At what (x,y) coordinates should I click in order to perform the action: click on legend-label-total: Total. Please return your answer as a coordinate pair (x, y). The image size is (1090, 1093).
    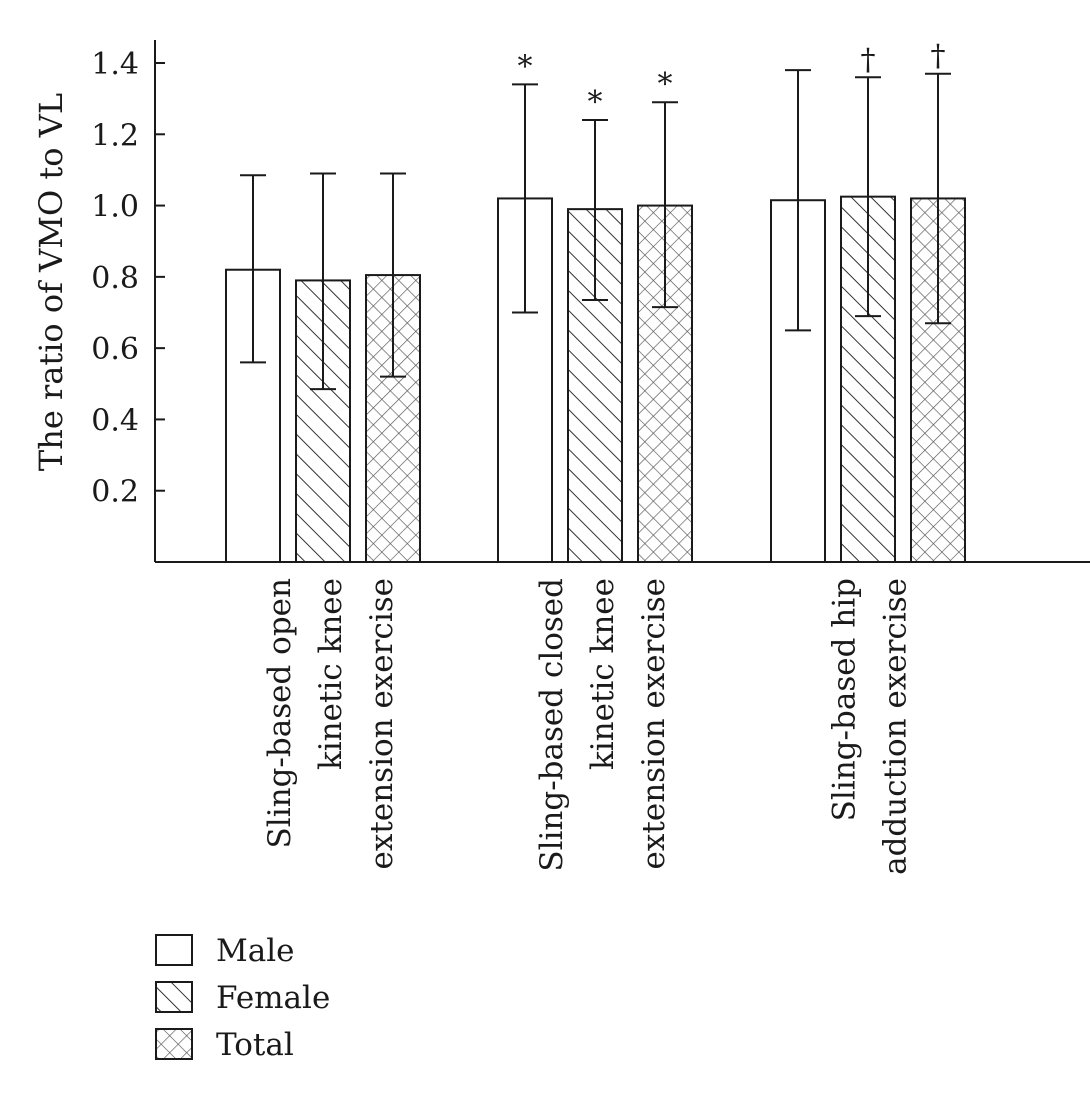
    Looking at the image, I should click on (255, 1045).